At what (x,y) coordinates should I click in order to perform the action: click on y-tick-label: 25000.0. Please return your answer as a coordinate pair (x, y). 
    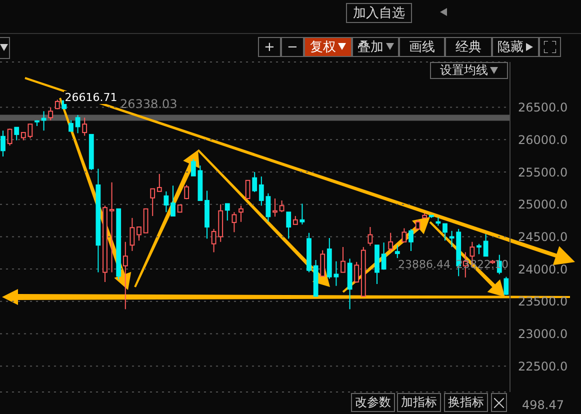
    Looking at the image, I should click on (543, 205).